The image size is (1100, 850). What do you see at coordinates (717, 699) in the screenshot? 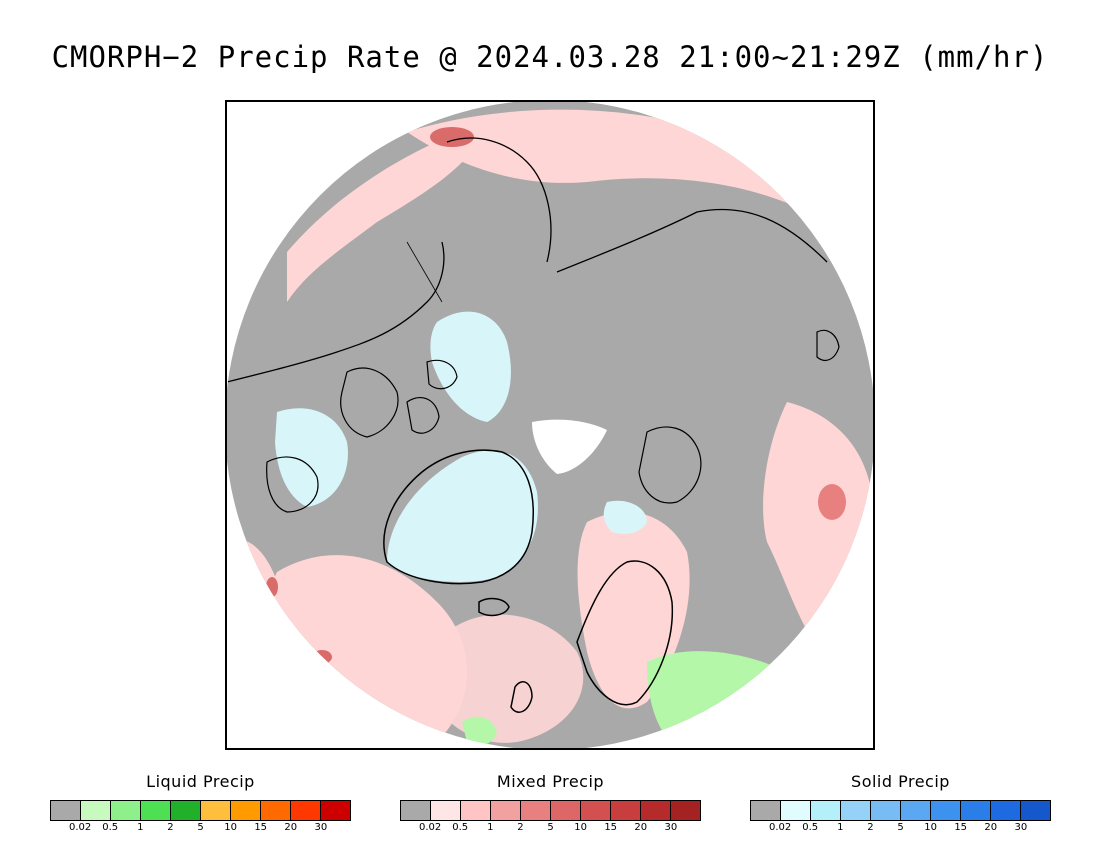
I see `europe-liquid-precip` at bounding box center [717, 699].